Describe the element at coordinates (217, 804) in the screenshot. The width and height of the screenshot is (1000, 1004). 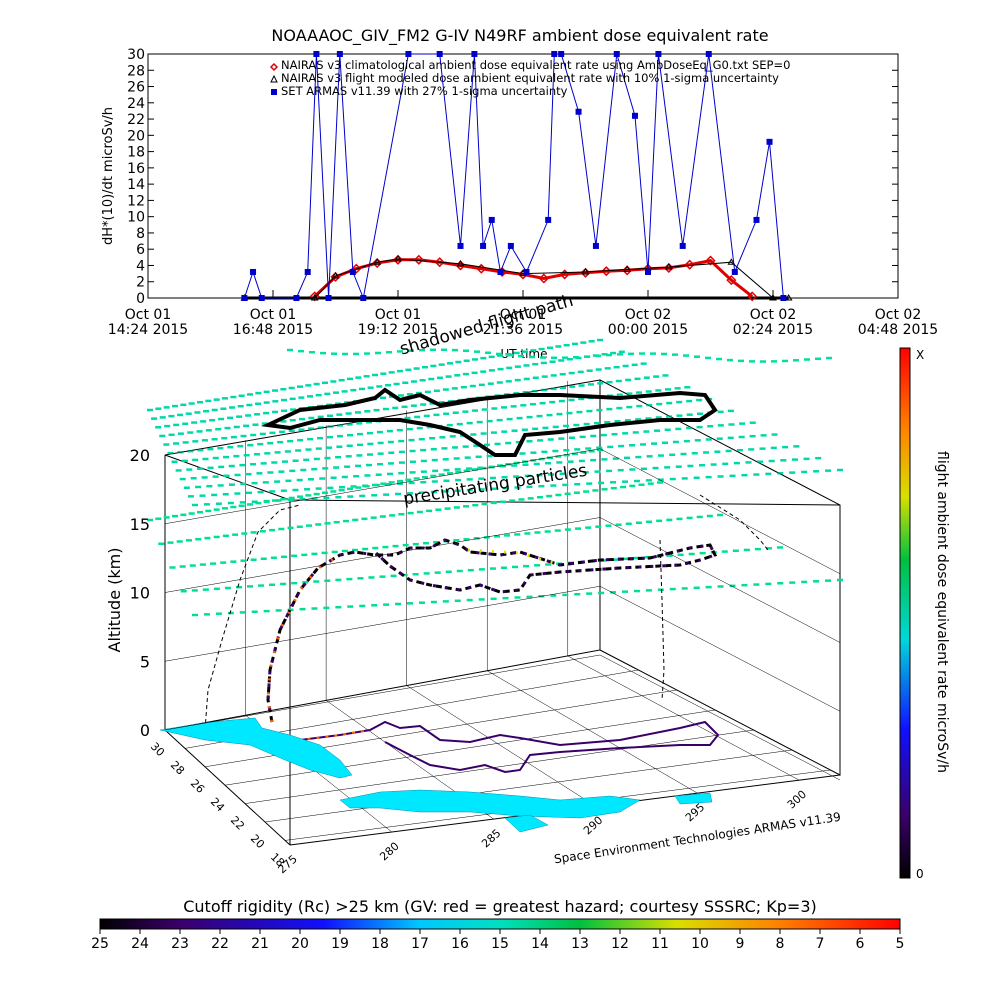
I see `lat-tick-label: 24` at that location.